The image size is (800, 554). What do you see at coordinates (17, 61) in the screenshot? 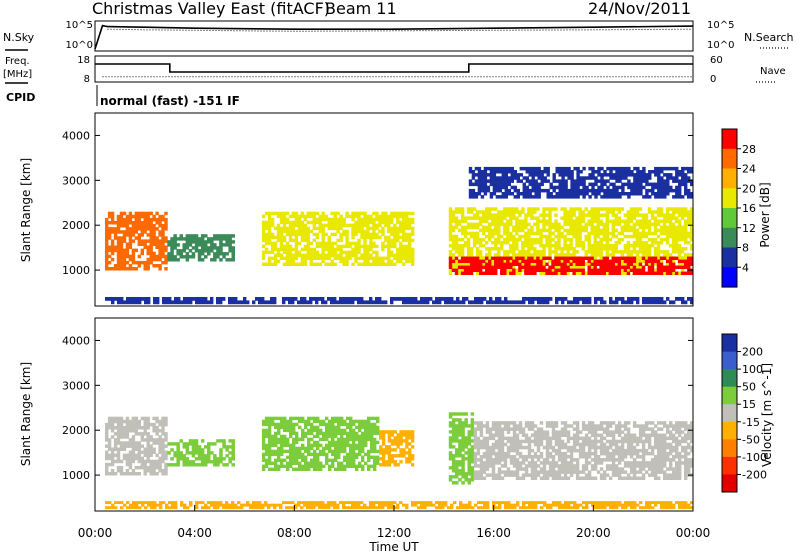
I see `freq-label: Freq.` at bounding box center [17, 61].